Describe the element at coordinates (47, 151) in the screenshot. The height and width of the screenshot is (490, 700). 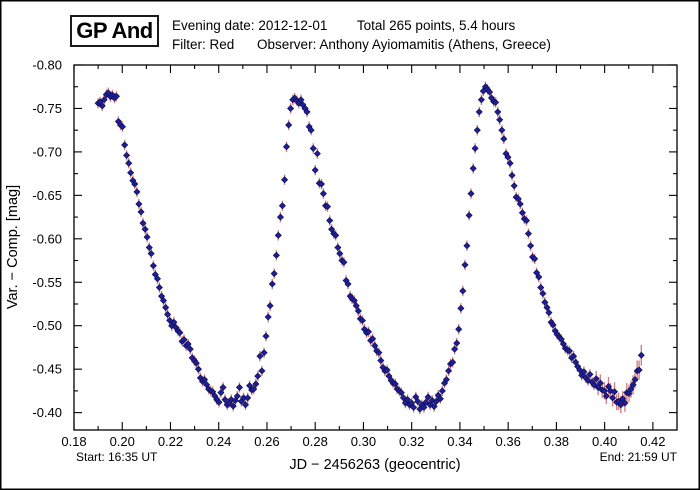
I see `y-tick-label: -0.70` at that location.